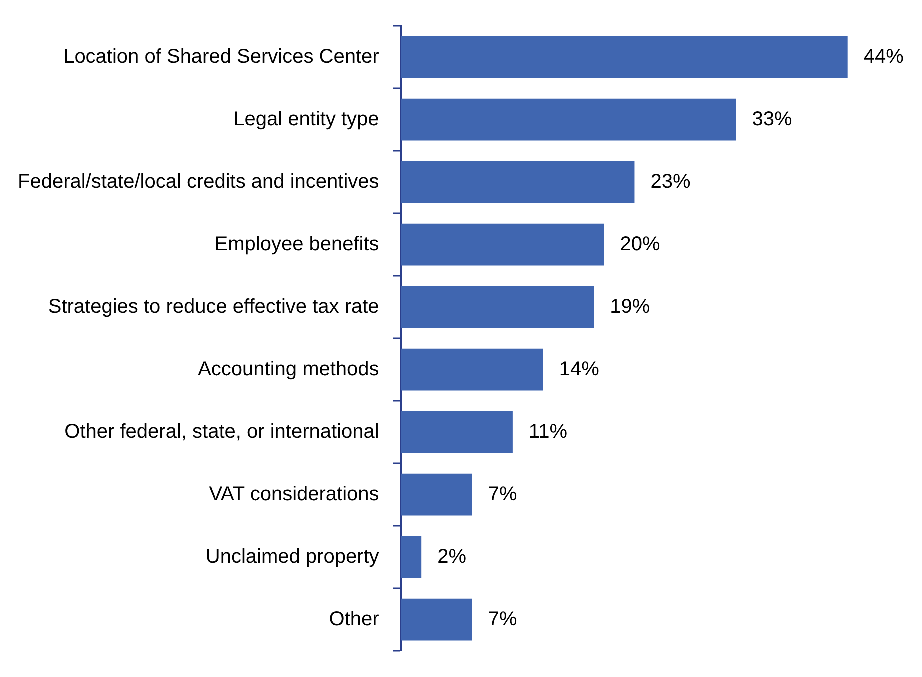 The width and height of the screenshot is (922, 677). Describe the element at coordinates (630, 307) in the screenshot. I see `data-label: 19%` at that location.